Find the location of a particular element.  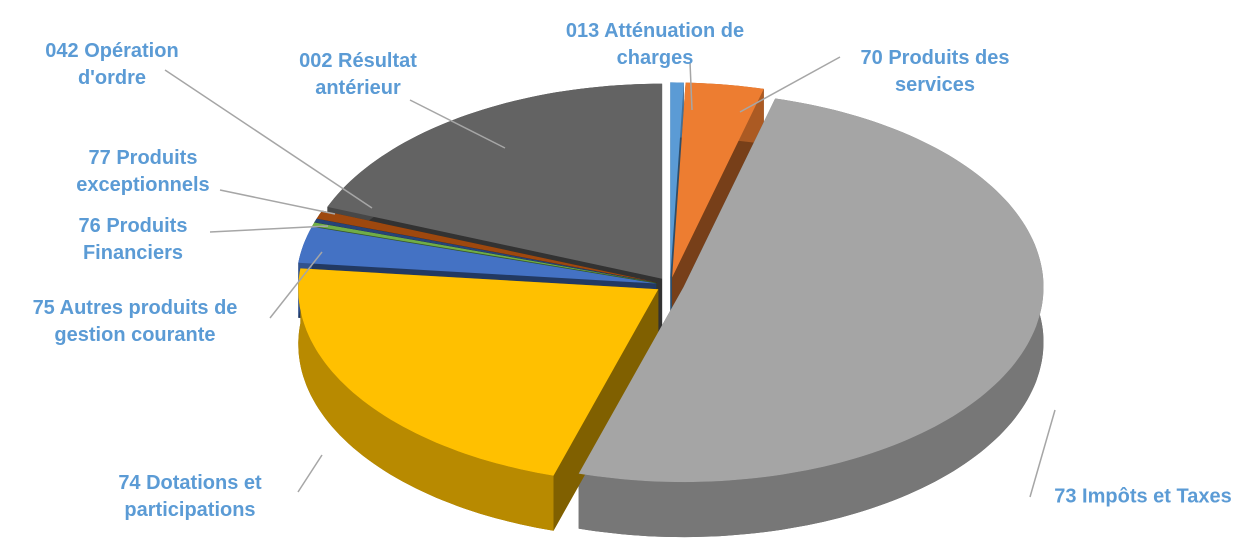

slice-label: 70 Produits des services is located at coordinates (935, 71).